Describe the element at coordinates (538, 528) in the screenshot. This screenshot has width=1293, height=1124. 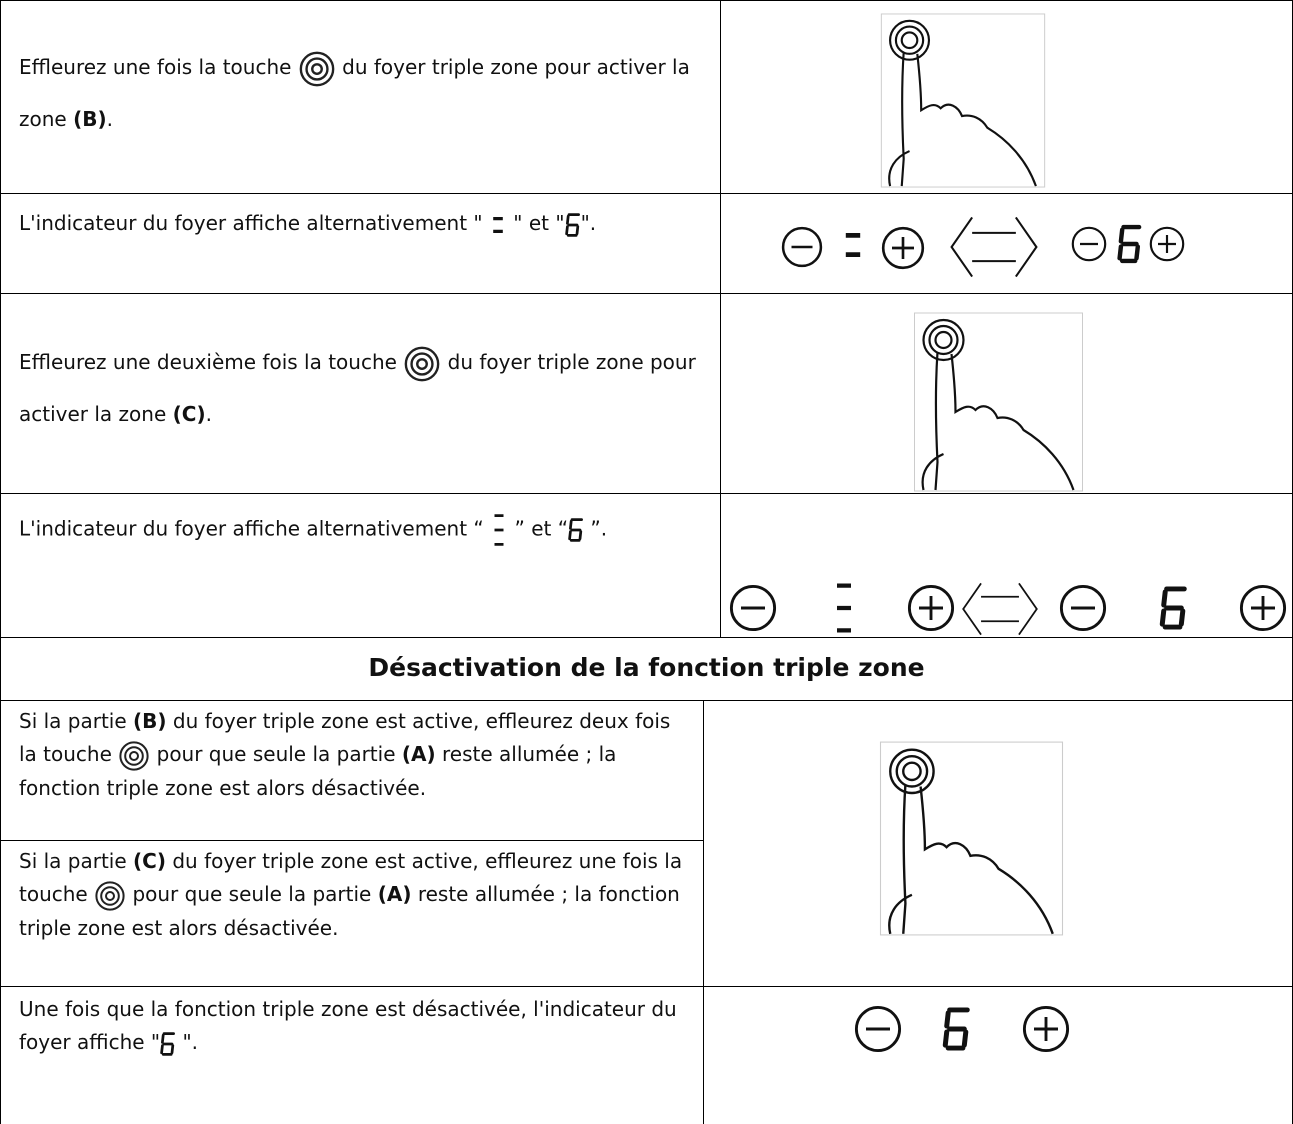
I see `text: ” et “` at that location.